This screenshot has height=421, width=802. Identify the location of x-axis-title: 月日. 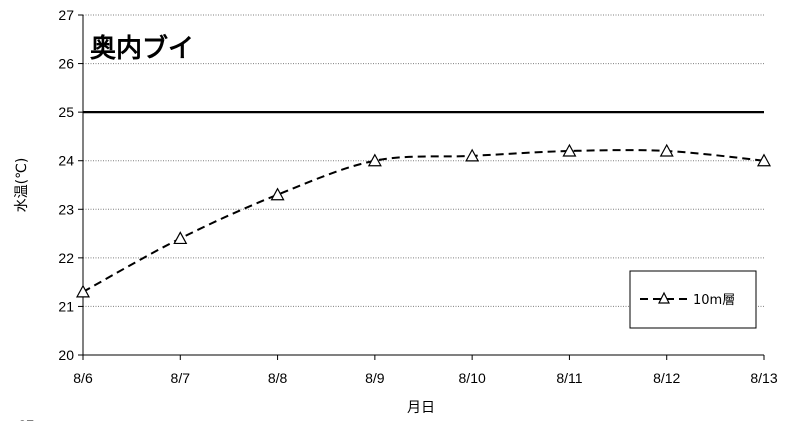
(421, 408).